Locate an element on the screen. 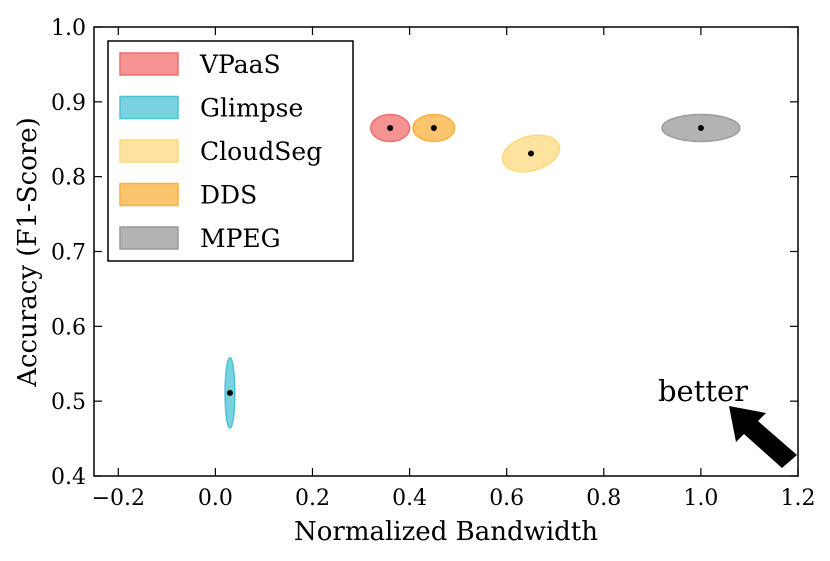 This screenshot has height=561, width=830. better-annotation: better is located at coordinates (703, 391).